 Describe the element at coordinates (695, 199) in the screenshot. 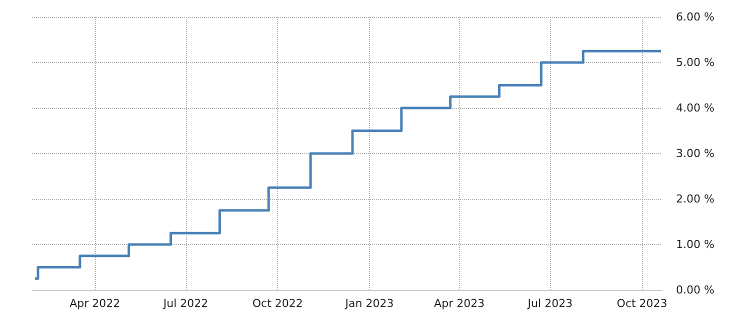

I see `y-tick-label: 2.00 %` at that location.